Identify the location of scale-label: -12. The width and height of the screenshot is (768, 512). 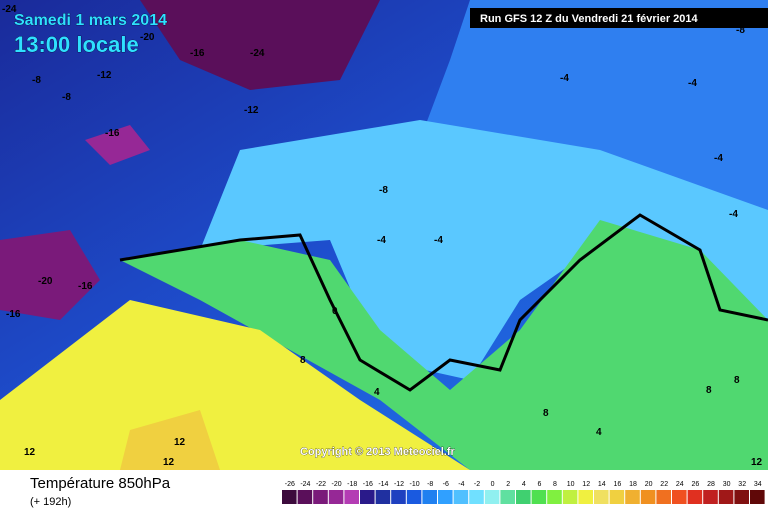
(399, 484).